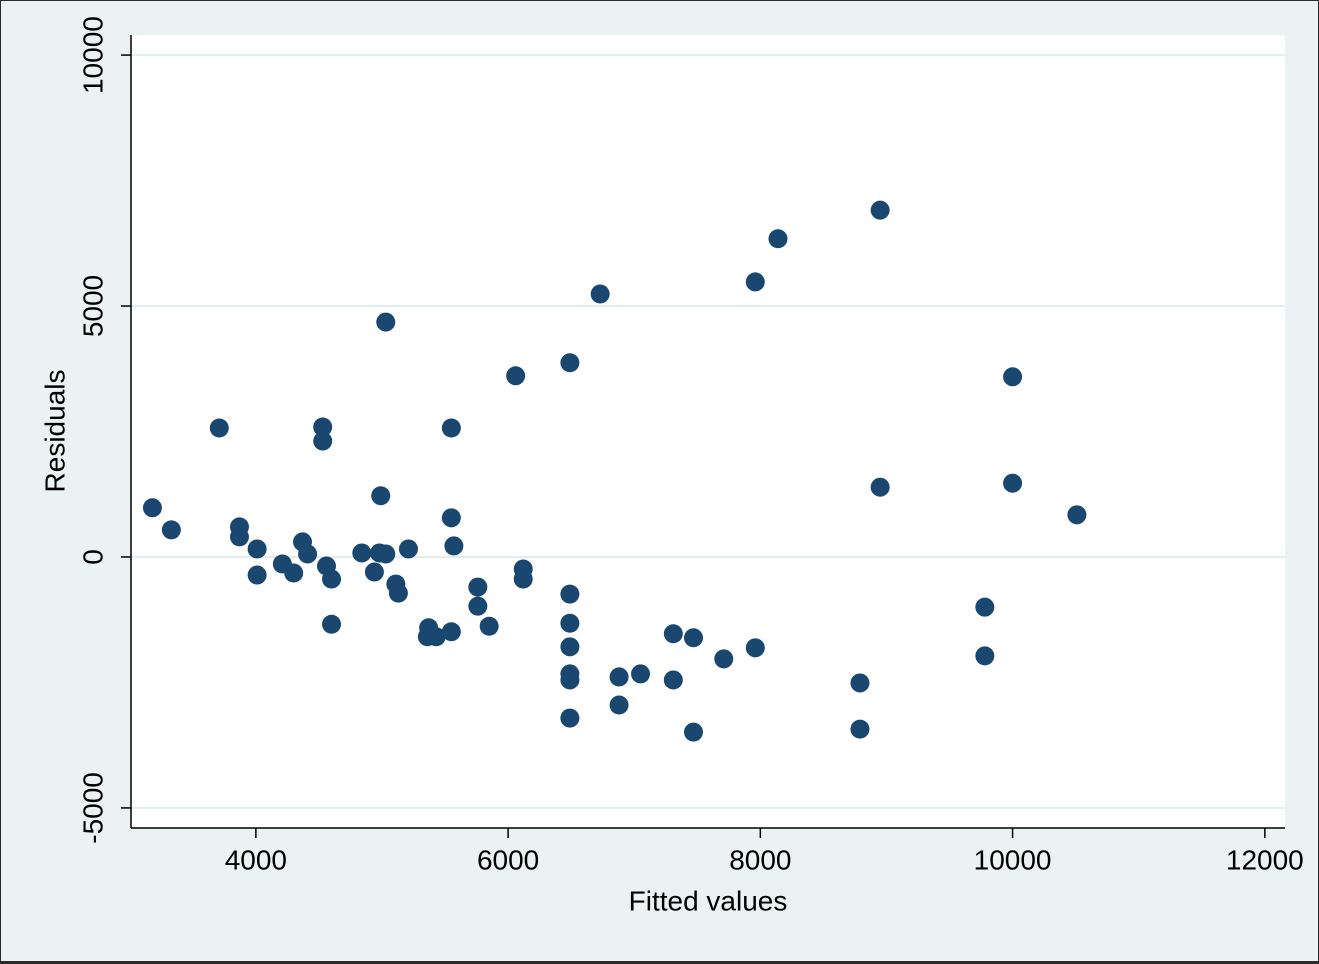  I want to click on y-tick-label: 10000, so click(92, 55).